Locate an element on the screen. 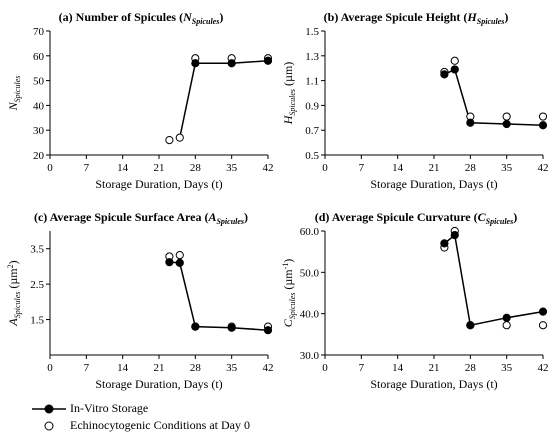 Image resolution: width=550 pixels, height=437 pixels. y-axis-label: HSpicules (µm) is located at coordinates (289, 94).